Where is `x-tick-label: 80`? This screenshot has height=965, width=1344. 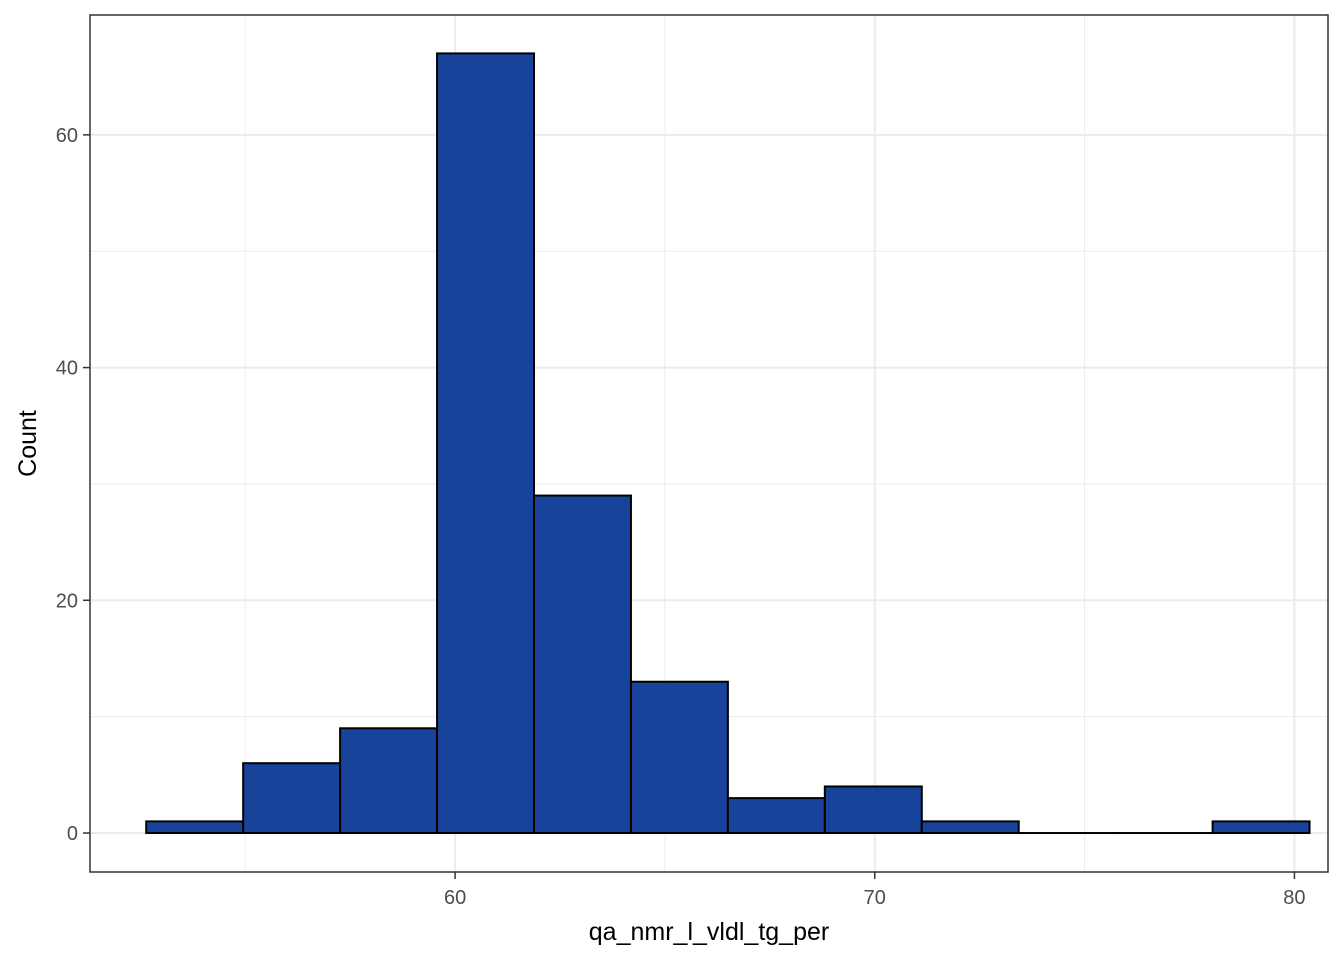 x-tick-label: 80 is located at coordinates (1294, 898).